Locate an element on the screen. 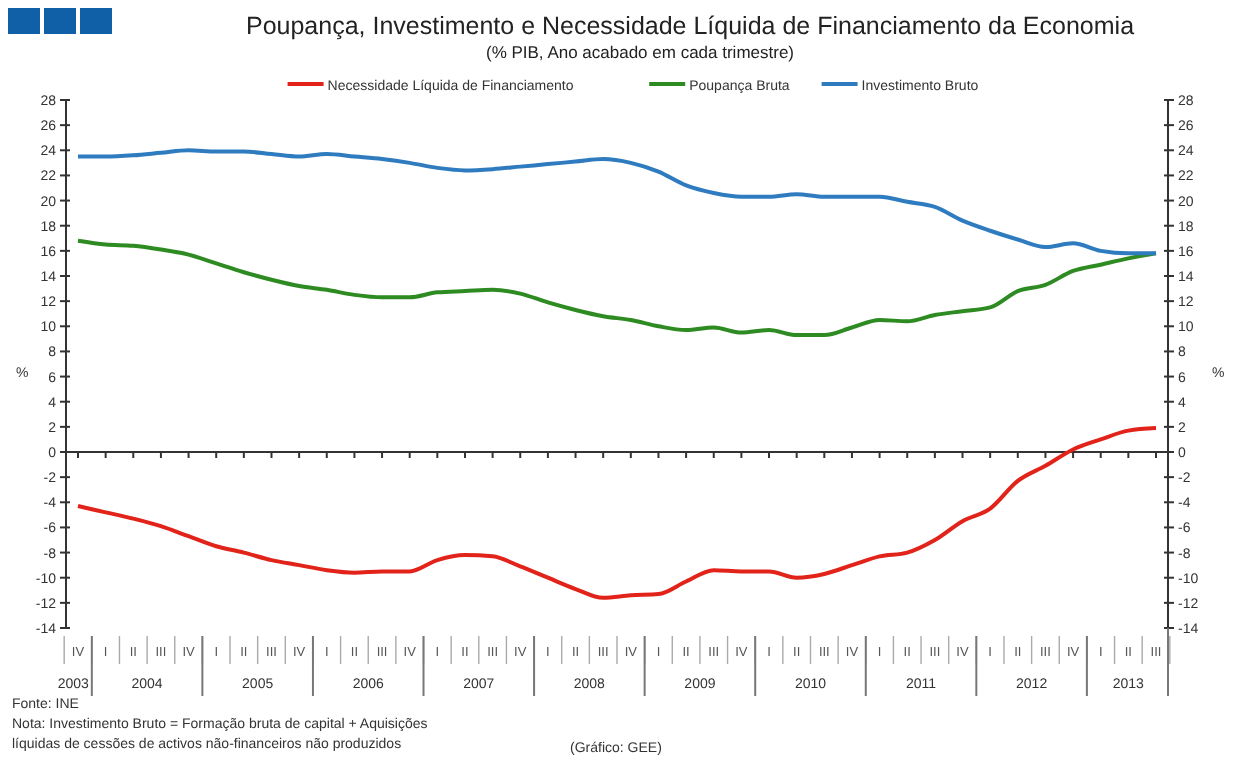 This screenshot has width=1236, height=760. chart-title: Poupança, Investimento e Necessidade Líquida de Financiamento da Economia is located at coordinates (690, 26).